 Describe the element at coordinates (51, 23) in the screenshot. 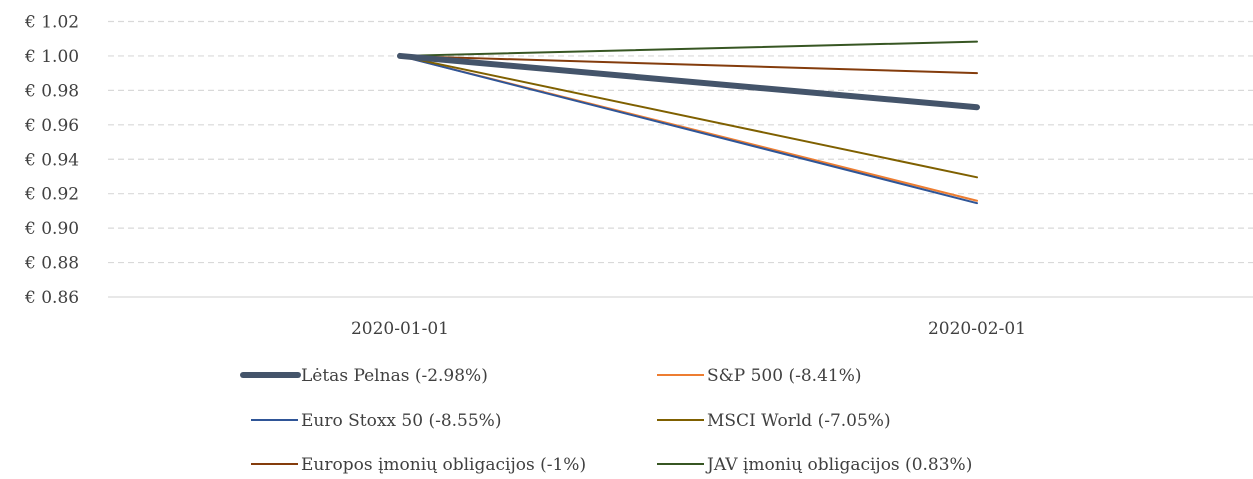

I see `y-tick-label: € 1.02` at that location.